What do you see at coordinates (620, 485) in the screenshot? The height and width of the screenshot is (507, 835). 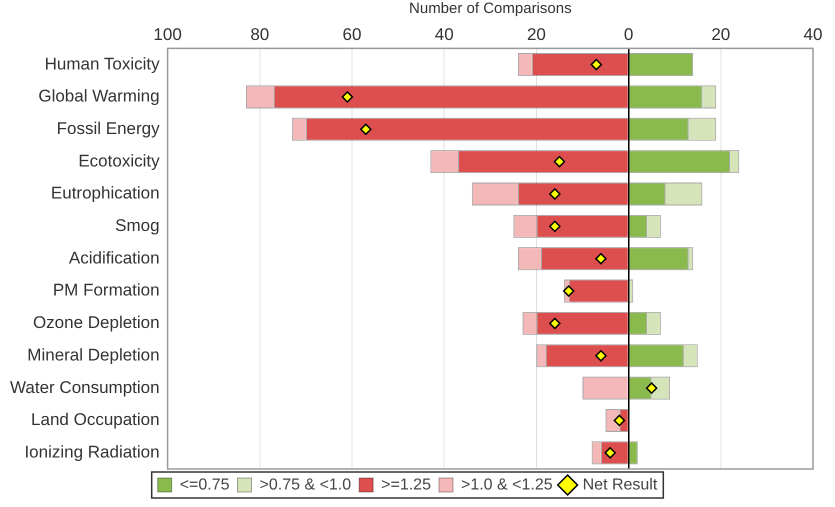 I see `legend-label: Net Result` at bounding box center [620, 485].